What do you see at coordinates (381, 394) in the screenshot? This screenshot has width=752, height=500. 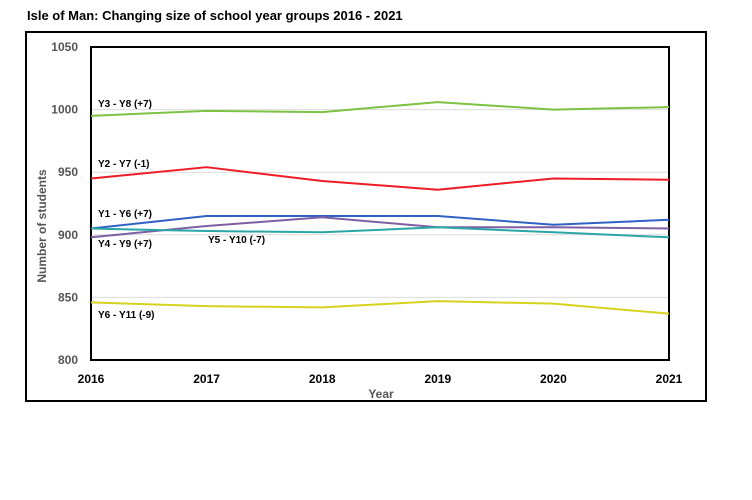 I see `x-axis-label: Year` at bounding box center [381, 394].